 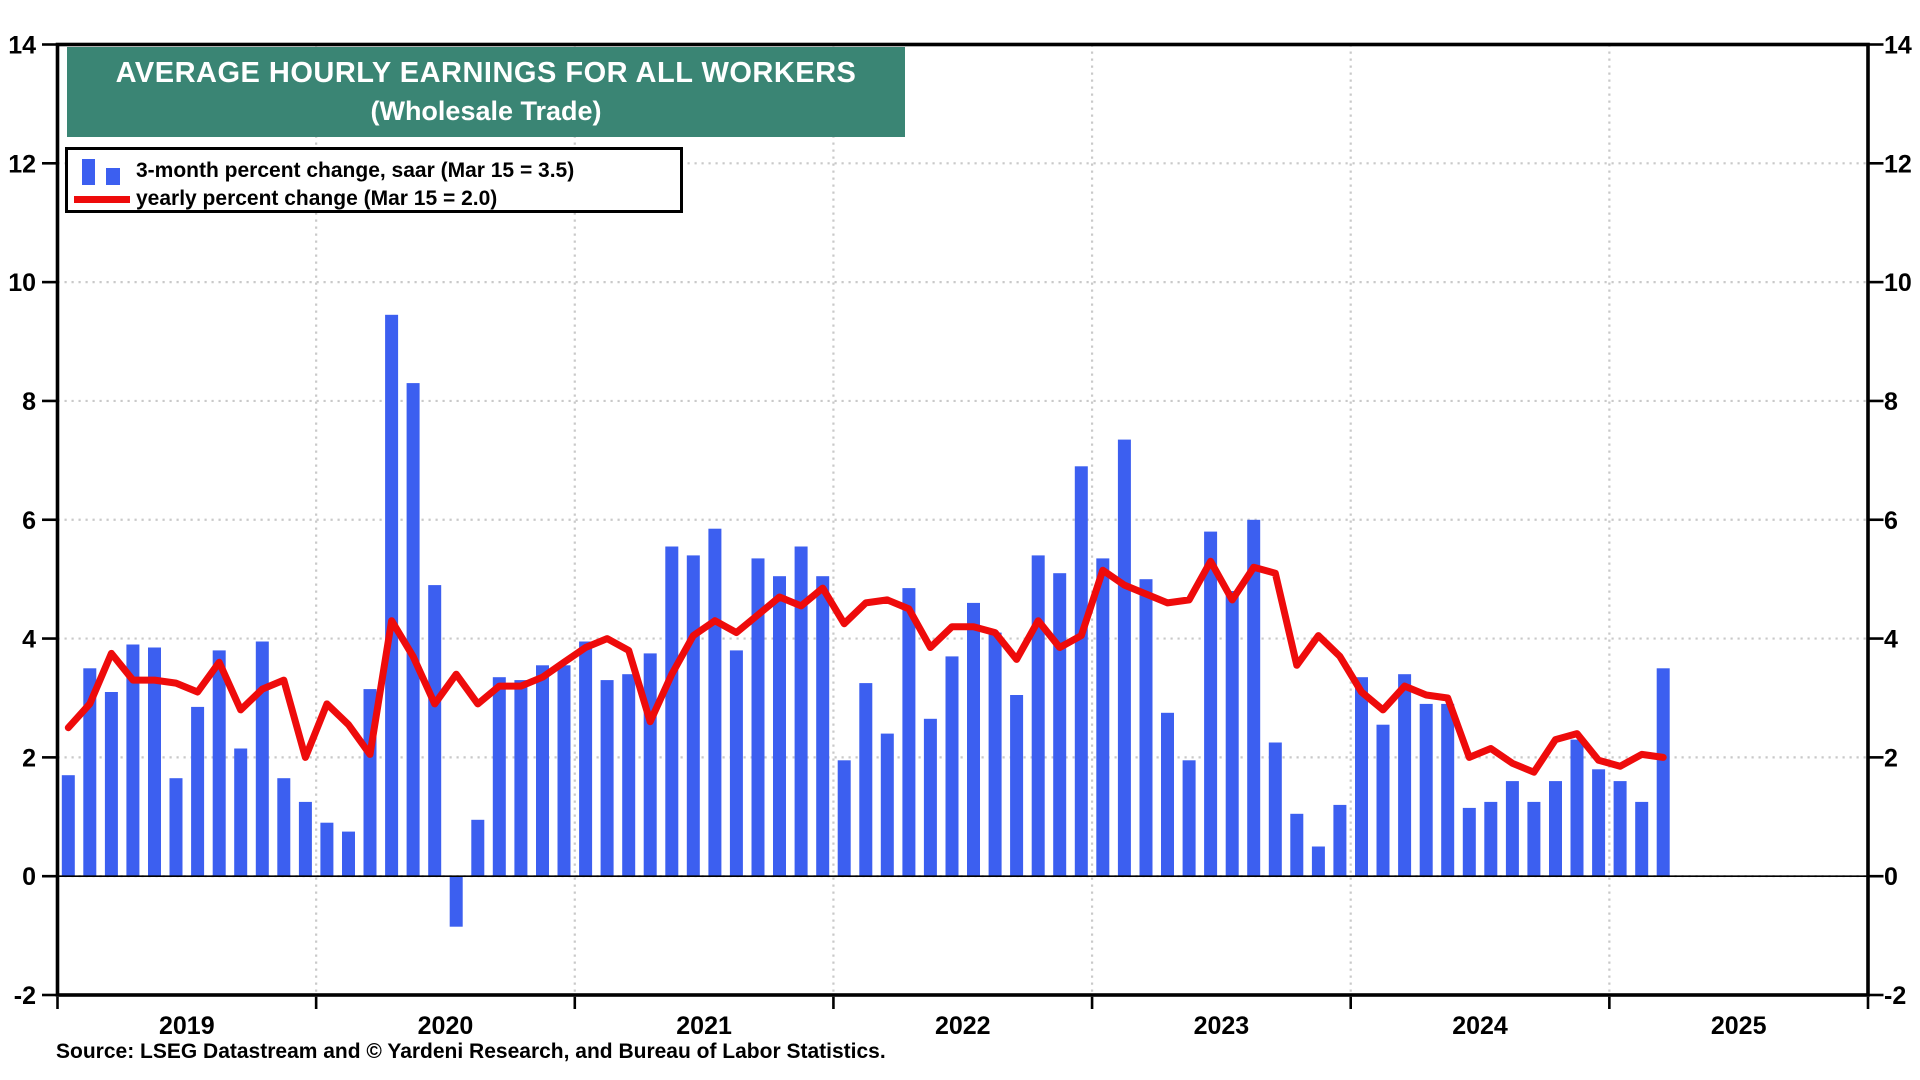 What do you see at coordinates (1891, 640) in the screenshot?
I see `y-axis-label-right: 4` at bounding box center [1891, 640].